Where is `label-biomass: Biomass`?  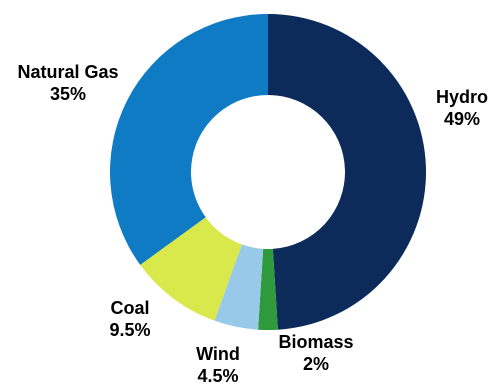 label-biomass: Biomass is located at coordinates (315, 342).